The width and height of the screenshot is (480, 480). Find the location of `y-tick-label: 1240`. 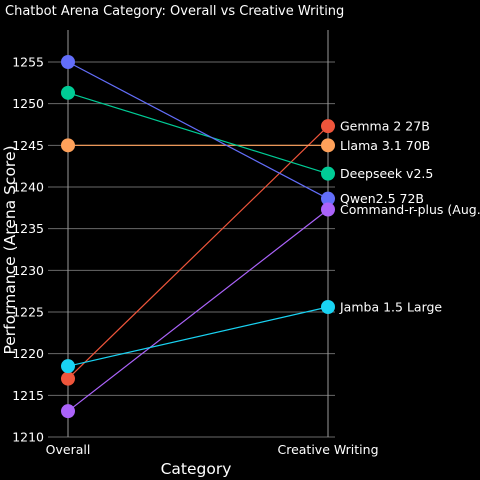

y-tick-label: 1240 is located at coordinates (28, 187).